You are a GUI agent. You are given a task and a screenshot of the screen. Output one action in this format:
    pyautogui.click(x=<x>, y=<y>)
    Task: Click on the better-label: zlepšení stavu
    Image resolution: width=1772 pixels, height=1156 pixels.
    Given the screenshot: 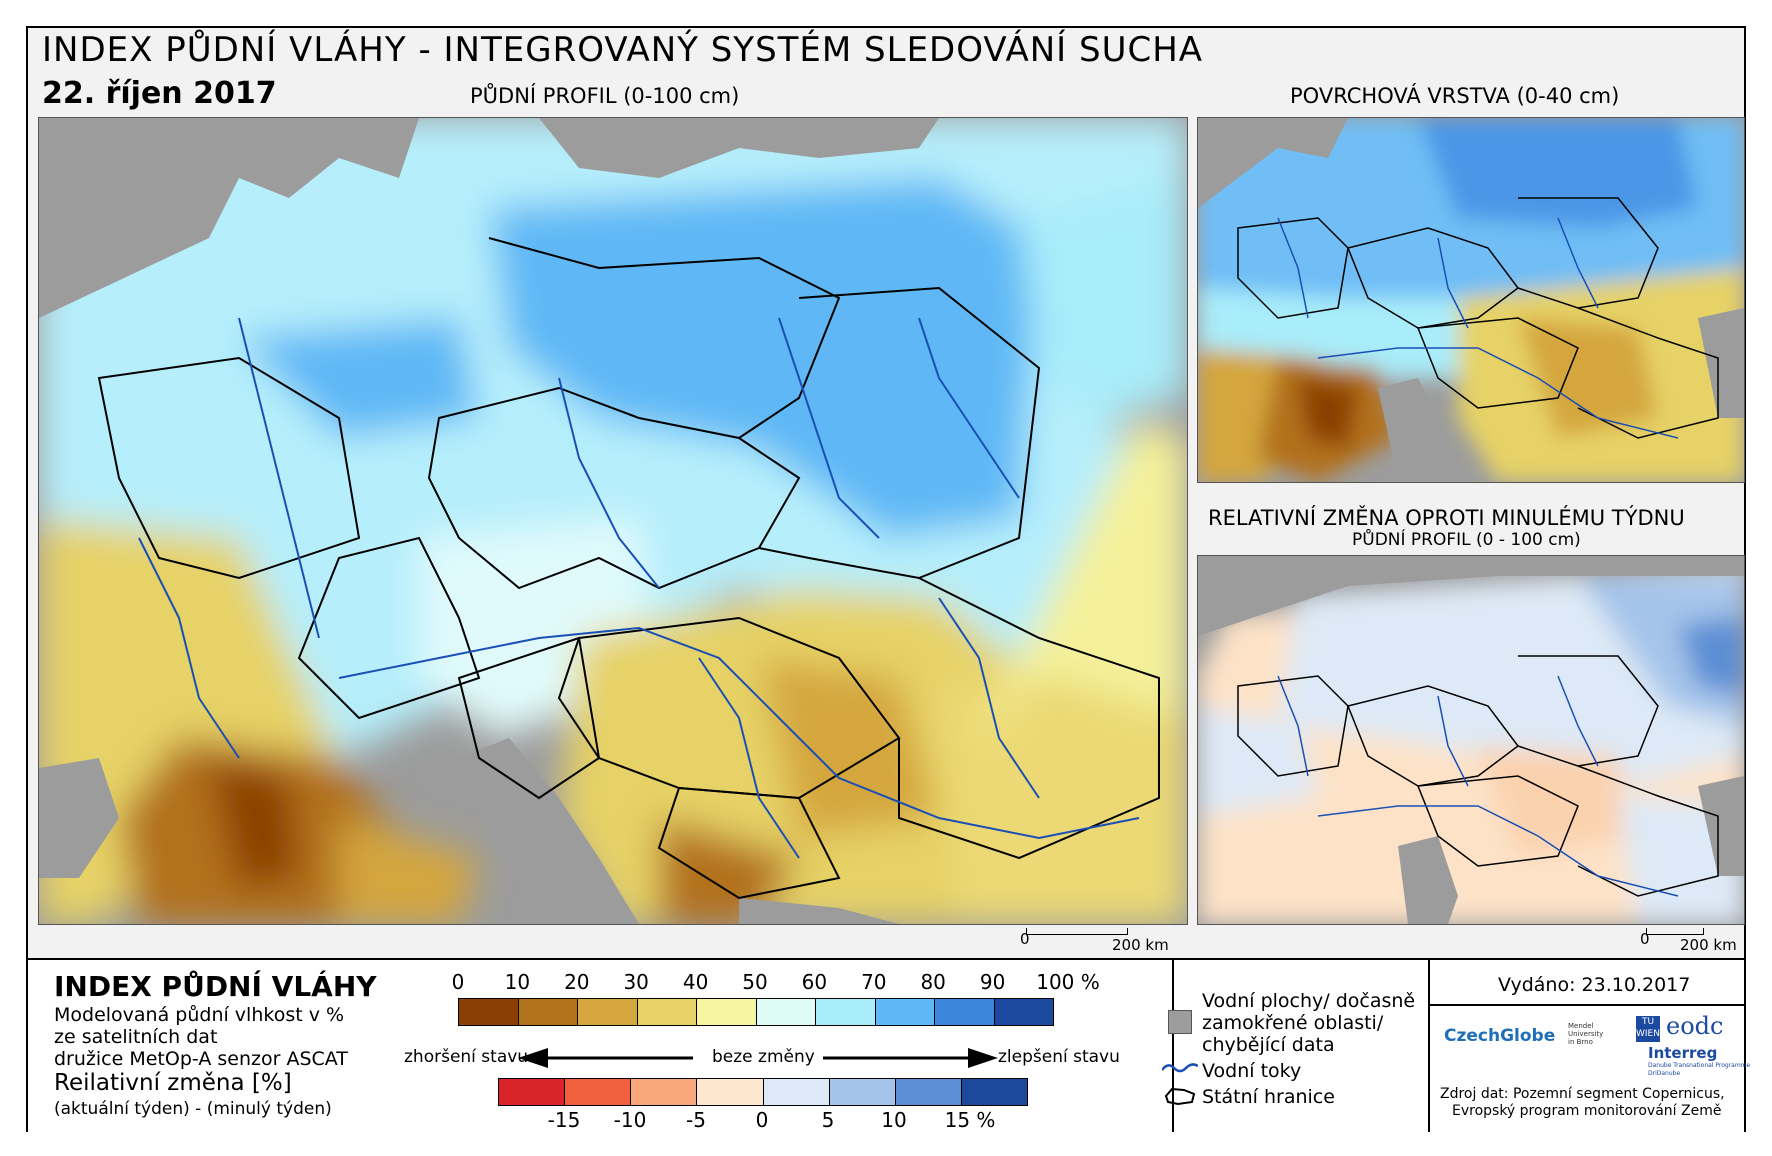 What is the action you would take?
    pyautogui.click(x=1059, y=1057)
    